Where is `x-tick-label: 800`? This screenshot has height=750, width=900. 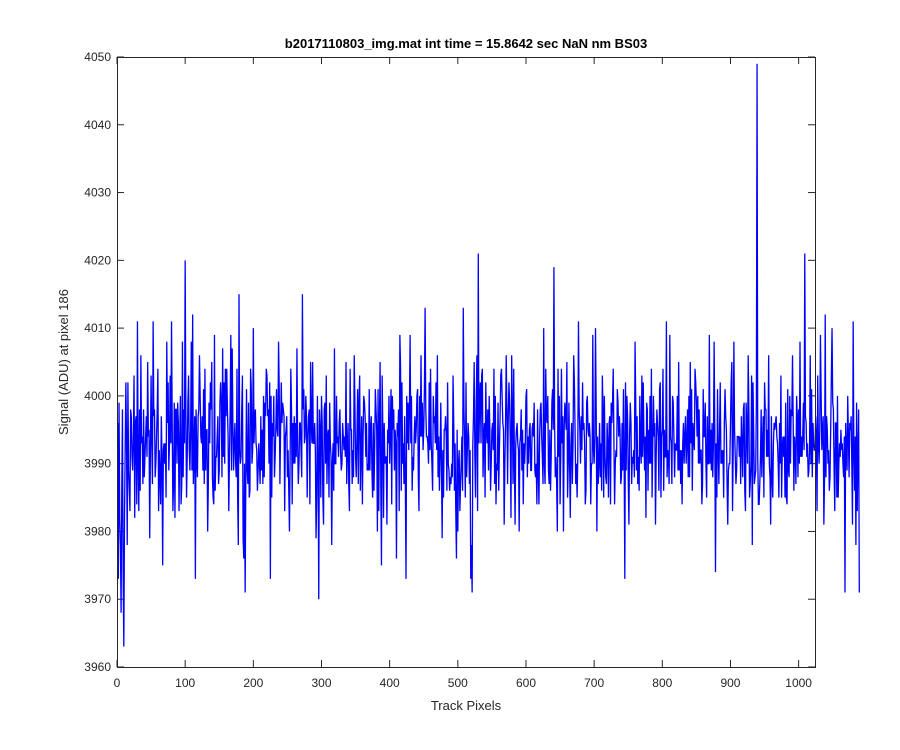
x-tick-label: 800 is located at coordinates (662, 683).